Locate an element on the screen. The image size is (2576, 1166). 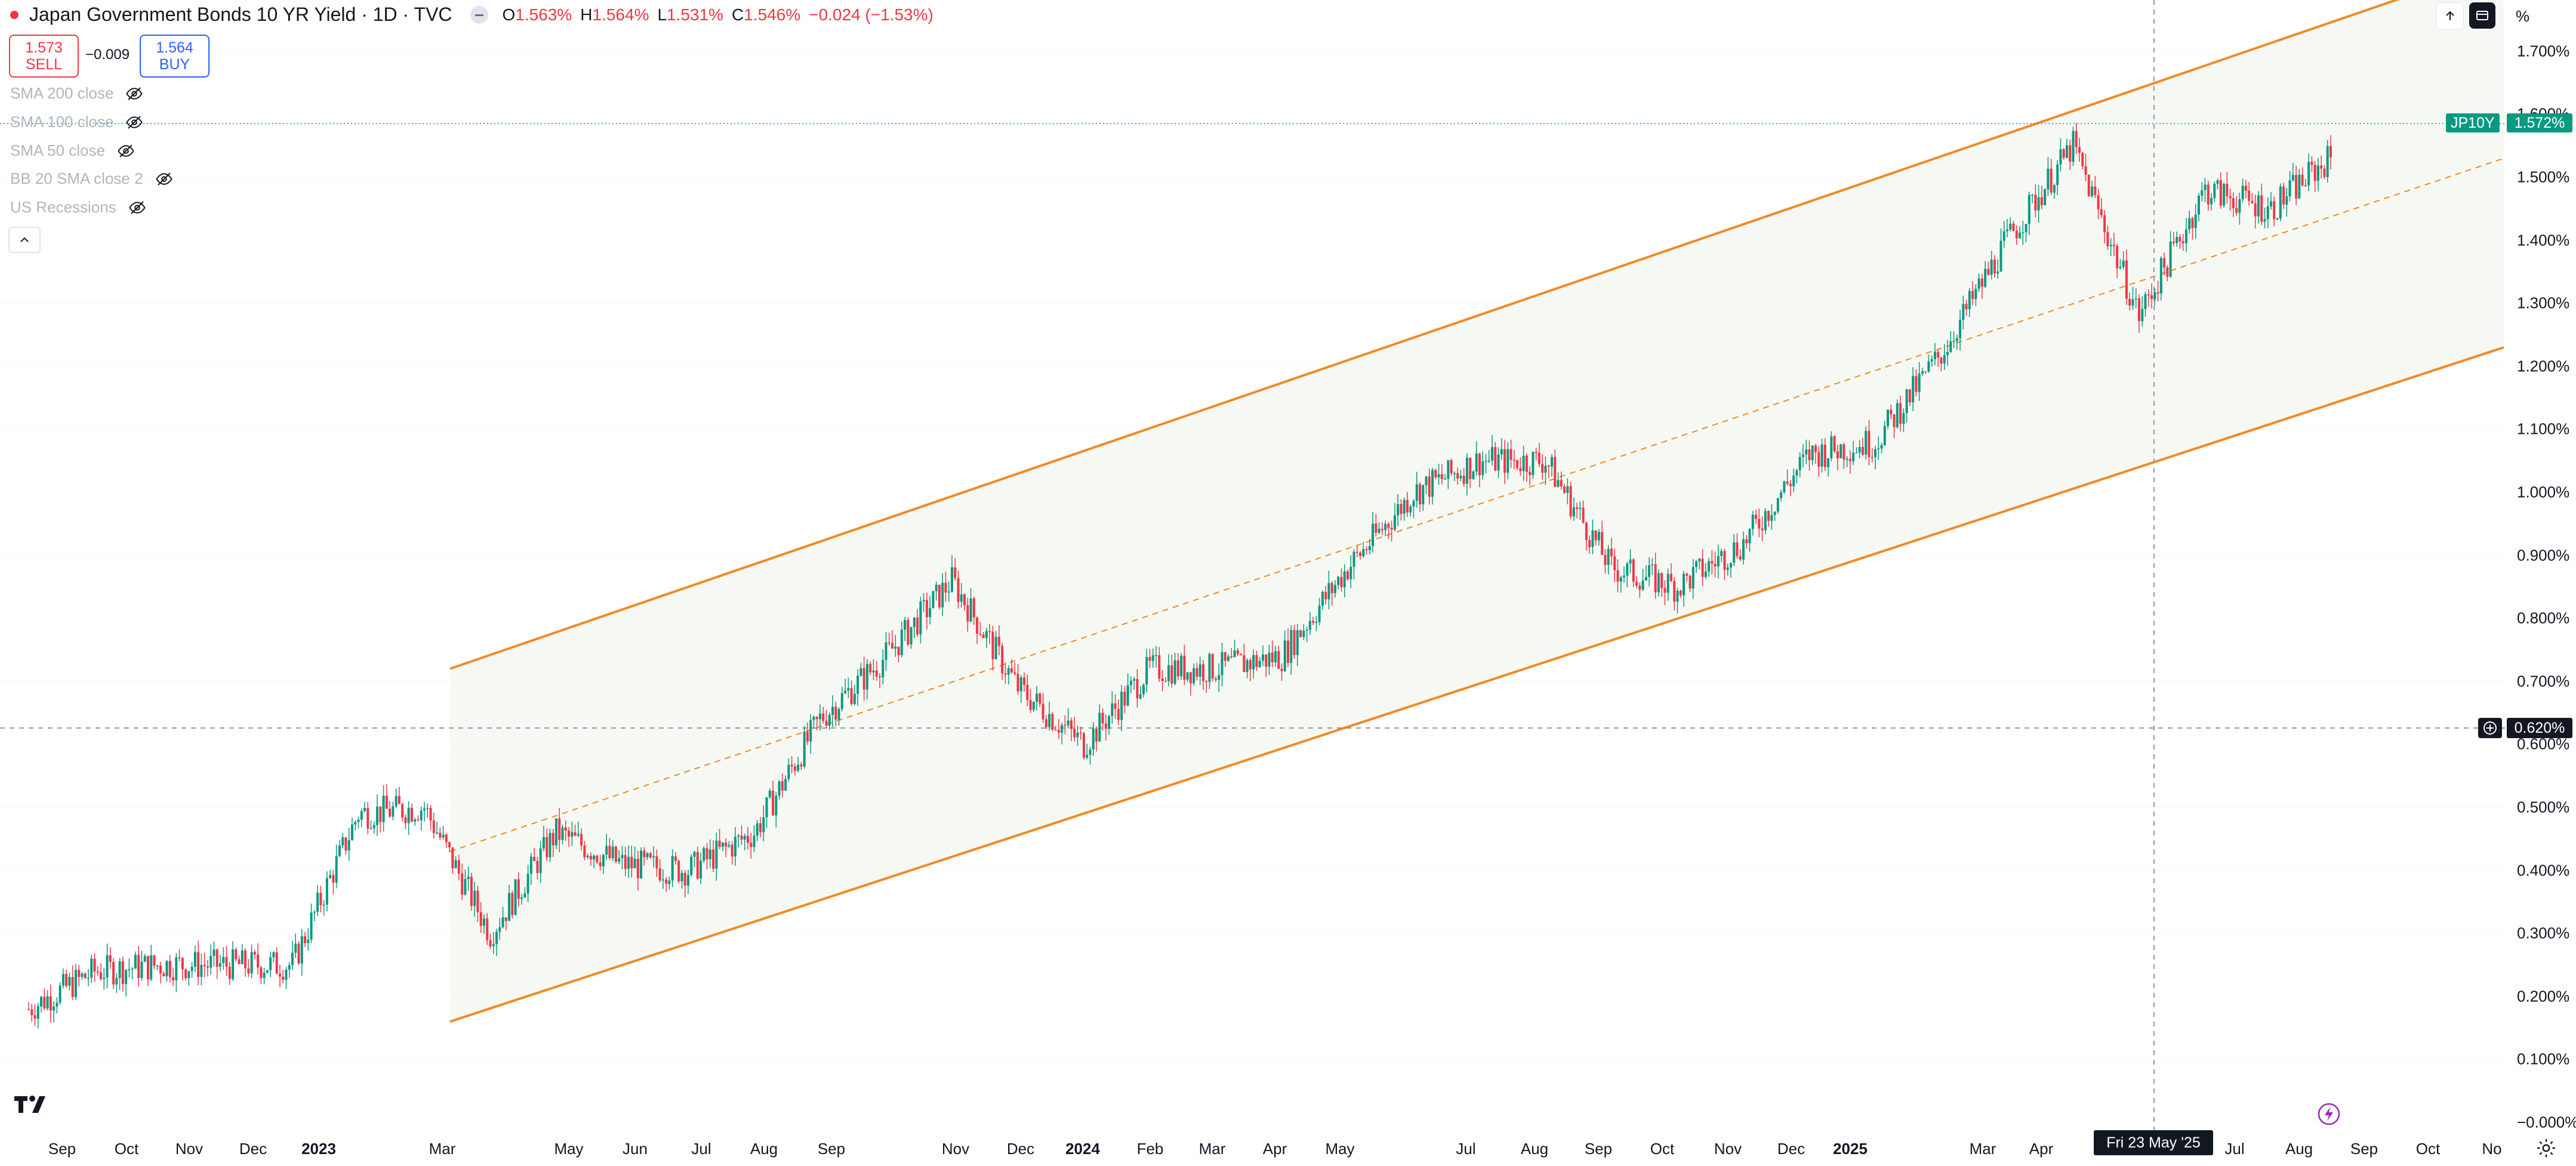
spread-value: −0.009 is located at coordinates (107, 55).